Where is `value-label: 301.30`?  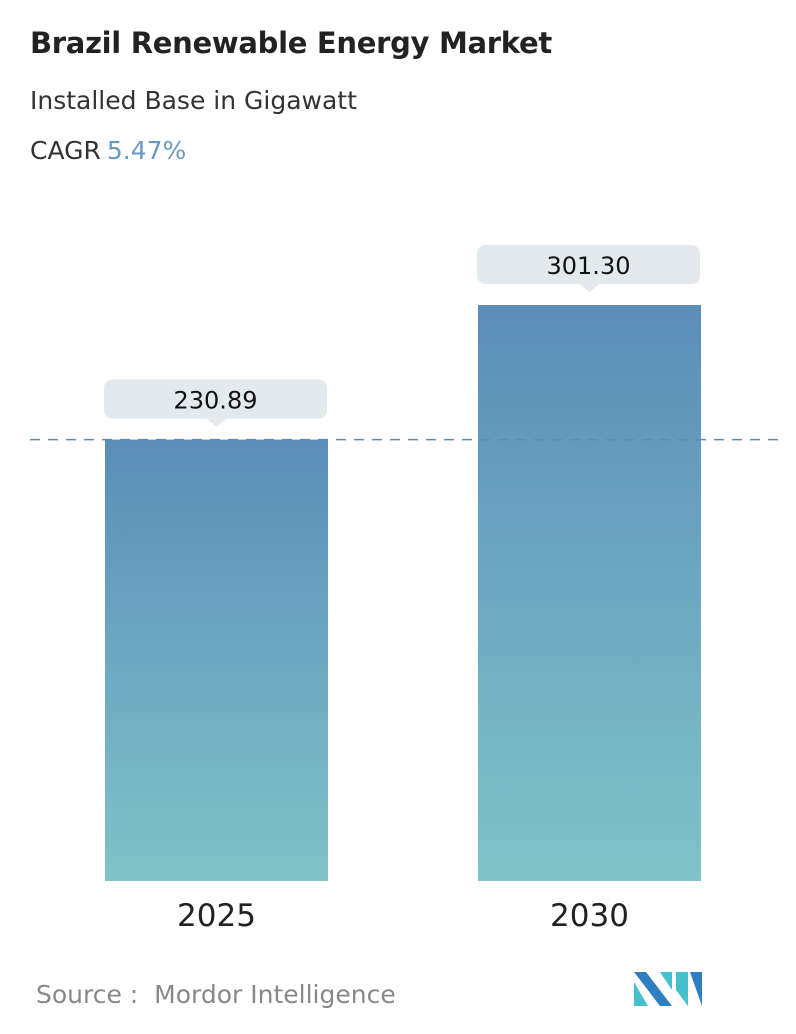
value-label: 301.30 is located at coordinates (589, 266).